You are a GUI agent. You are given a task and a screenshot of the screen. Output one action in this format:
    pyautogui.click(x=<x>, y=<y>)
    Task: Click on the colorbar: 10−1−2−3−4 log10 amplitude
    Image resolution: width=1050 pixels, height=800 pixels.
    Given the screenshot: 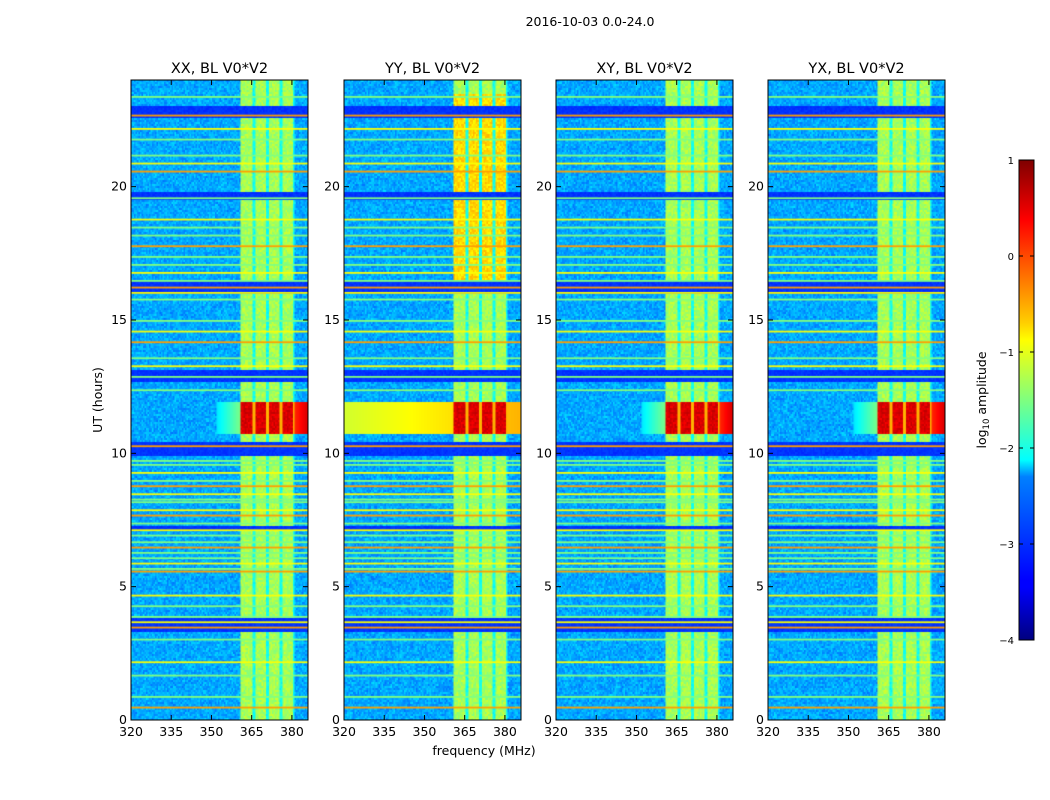 What is the action you would take?
    pyautogui.click(x=1004, y=401)
    